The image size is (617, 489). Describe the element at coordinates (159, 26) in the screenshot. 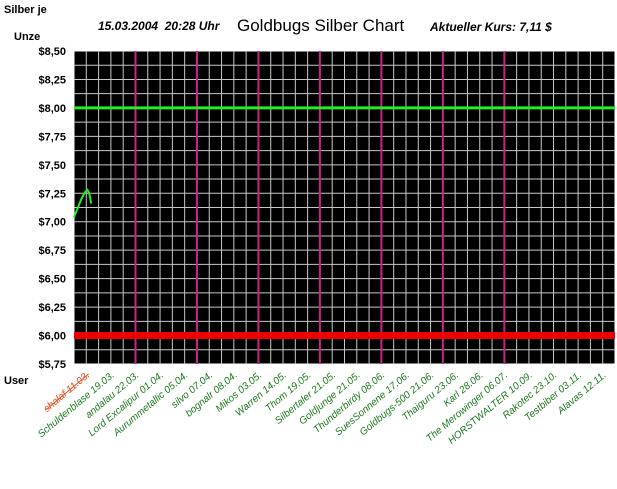

I see `chart-datetime: 15.03.2004 20:28 Uhr` at that location.